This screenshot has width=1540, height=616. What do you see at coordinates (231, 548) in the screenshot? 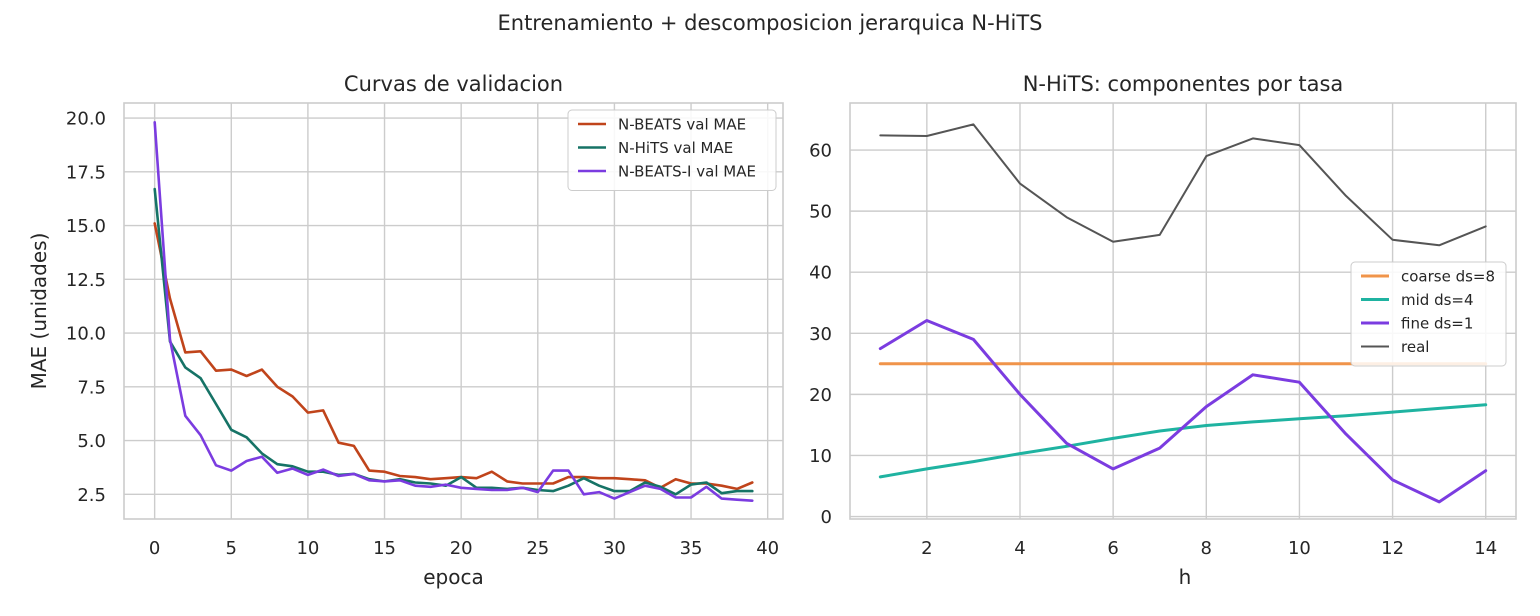
I see `x-tick-label: 5` at bounding box center [231, 548].